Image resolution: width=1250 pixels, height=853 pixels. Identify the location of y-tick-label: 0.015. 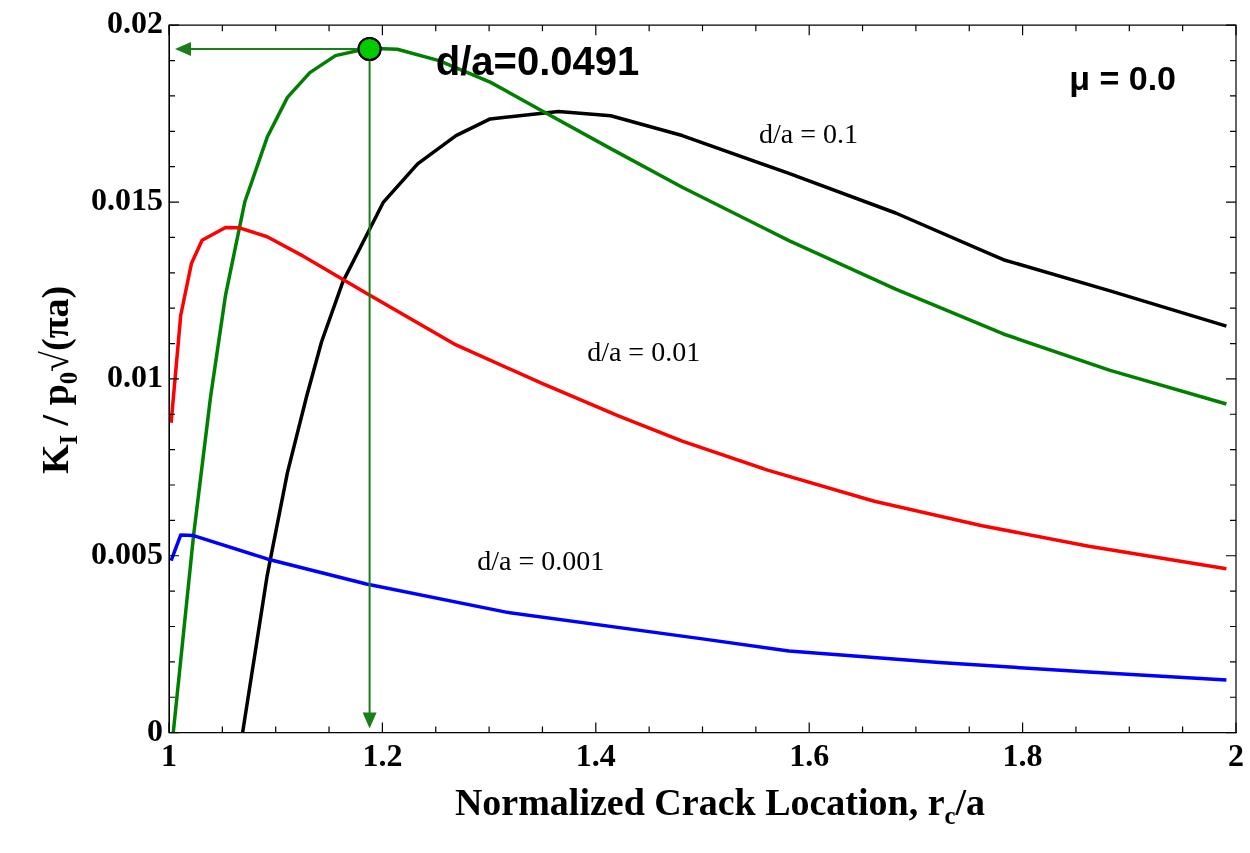
(127, 199).